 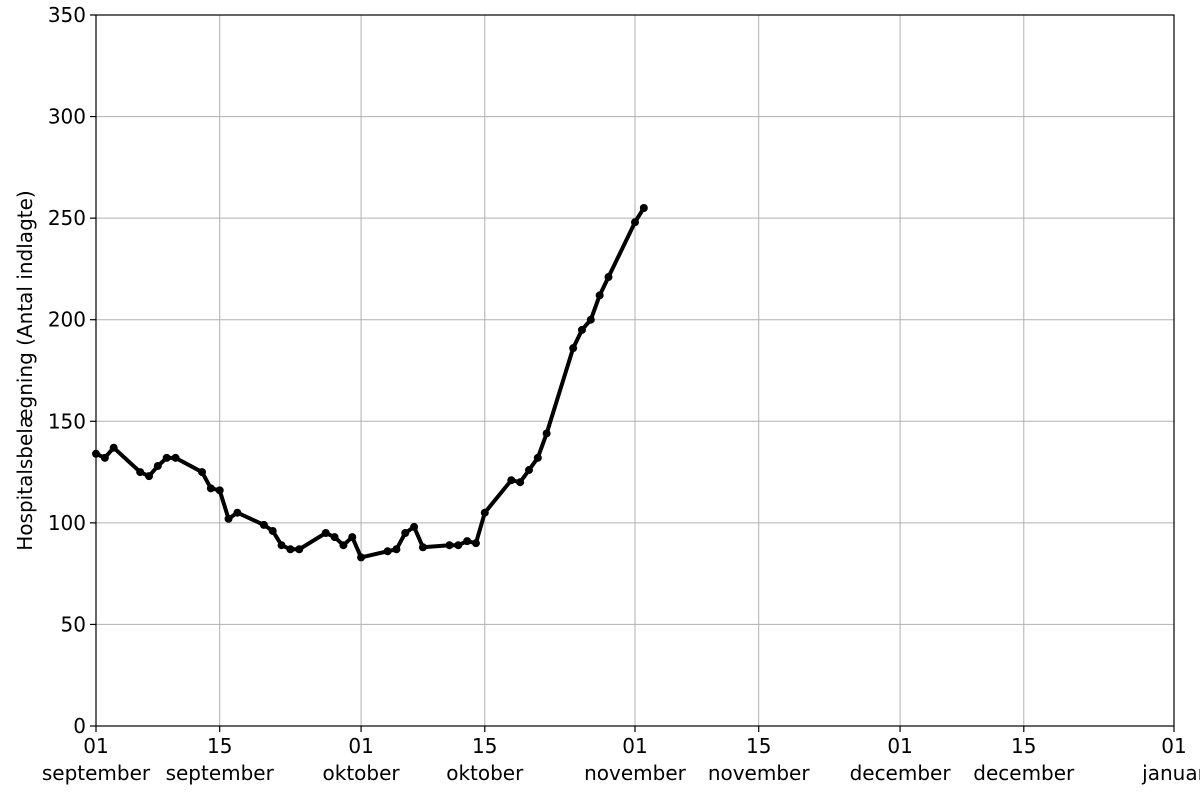 What do you see at coordinates (96, 759) in the screenshot?
I see `x-tick-label: 01 september` at bounding box center [96, 759].